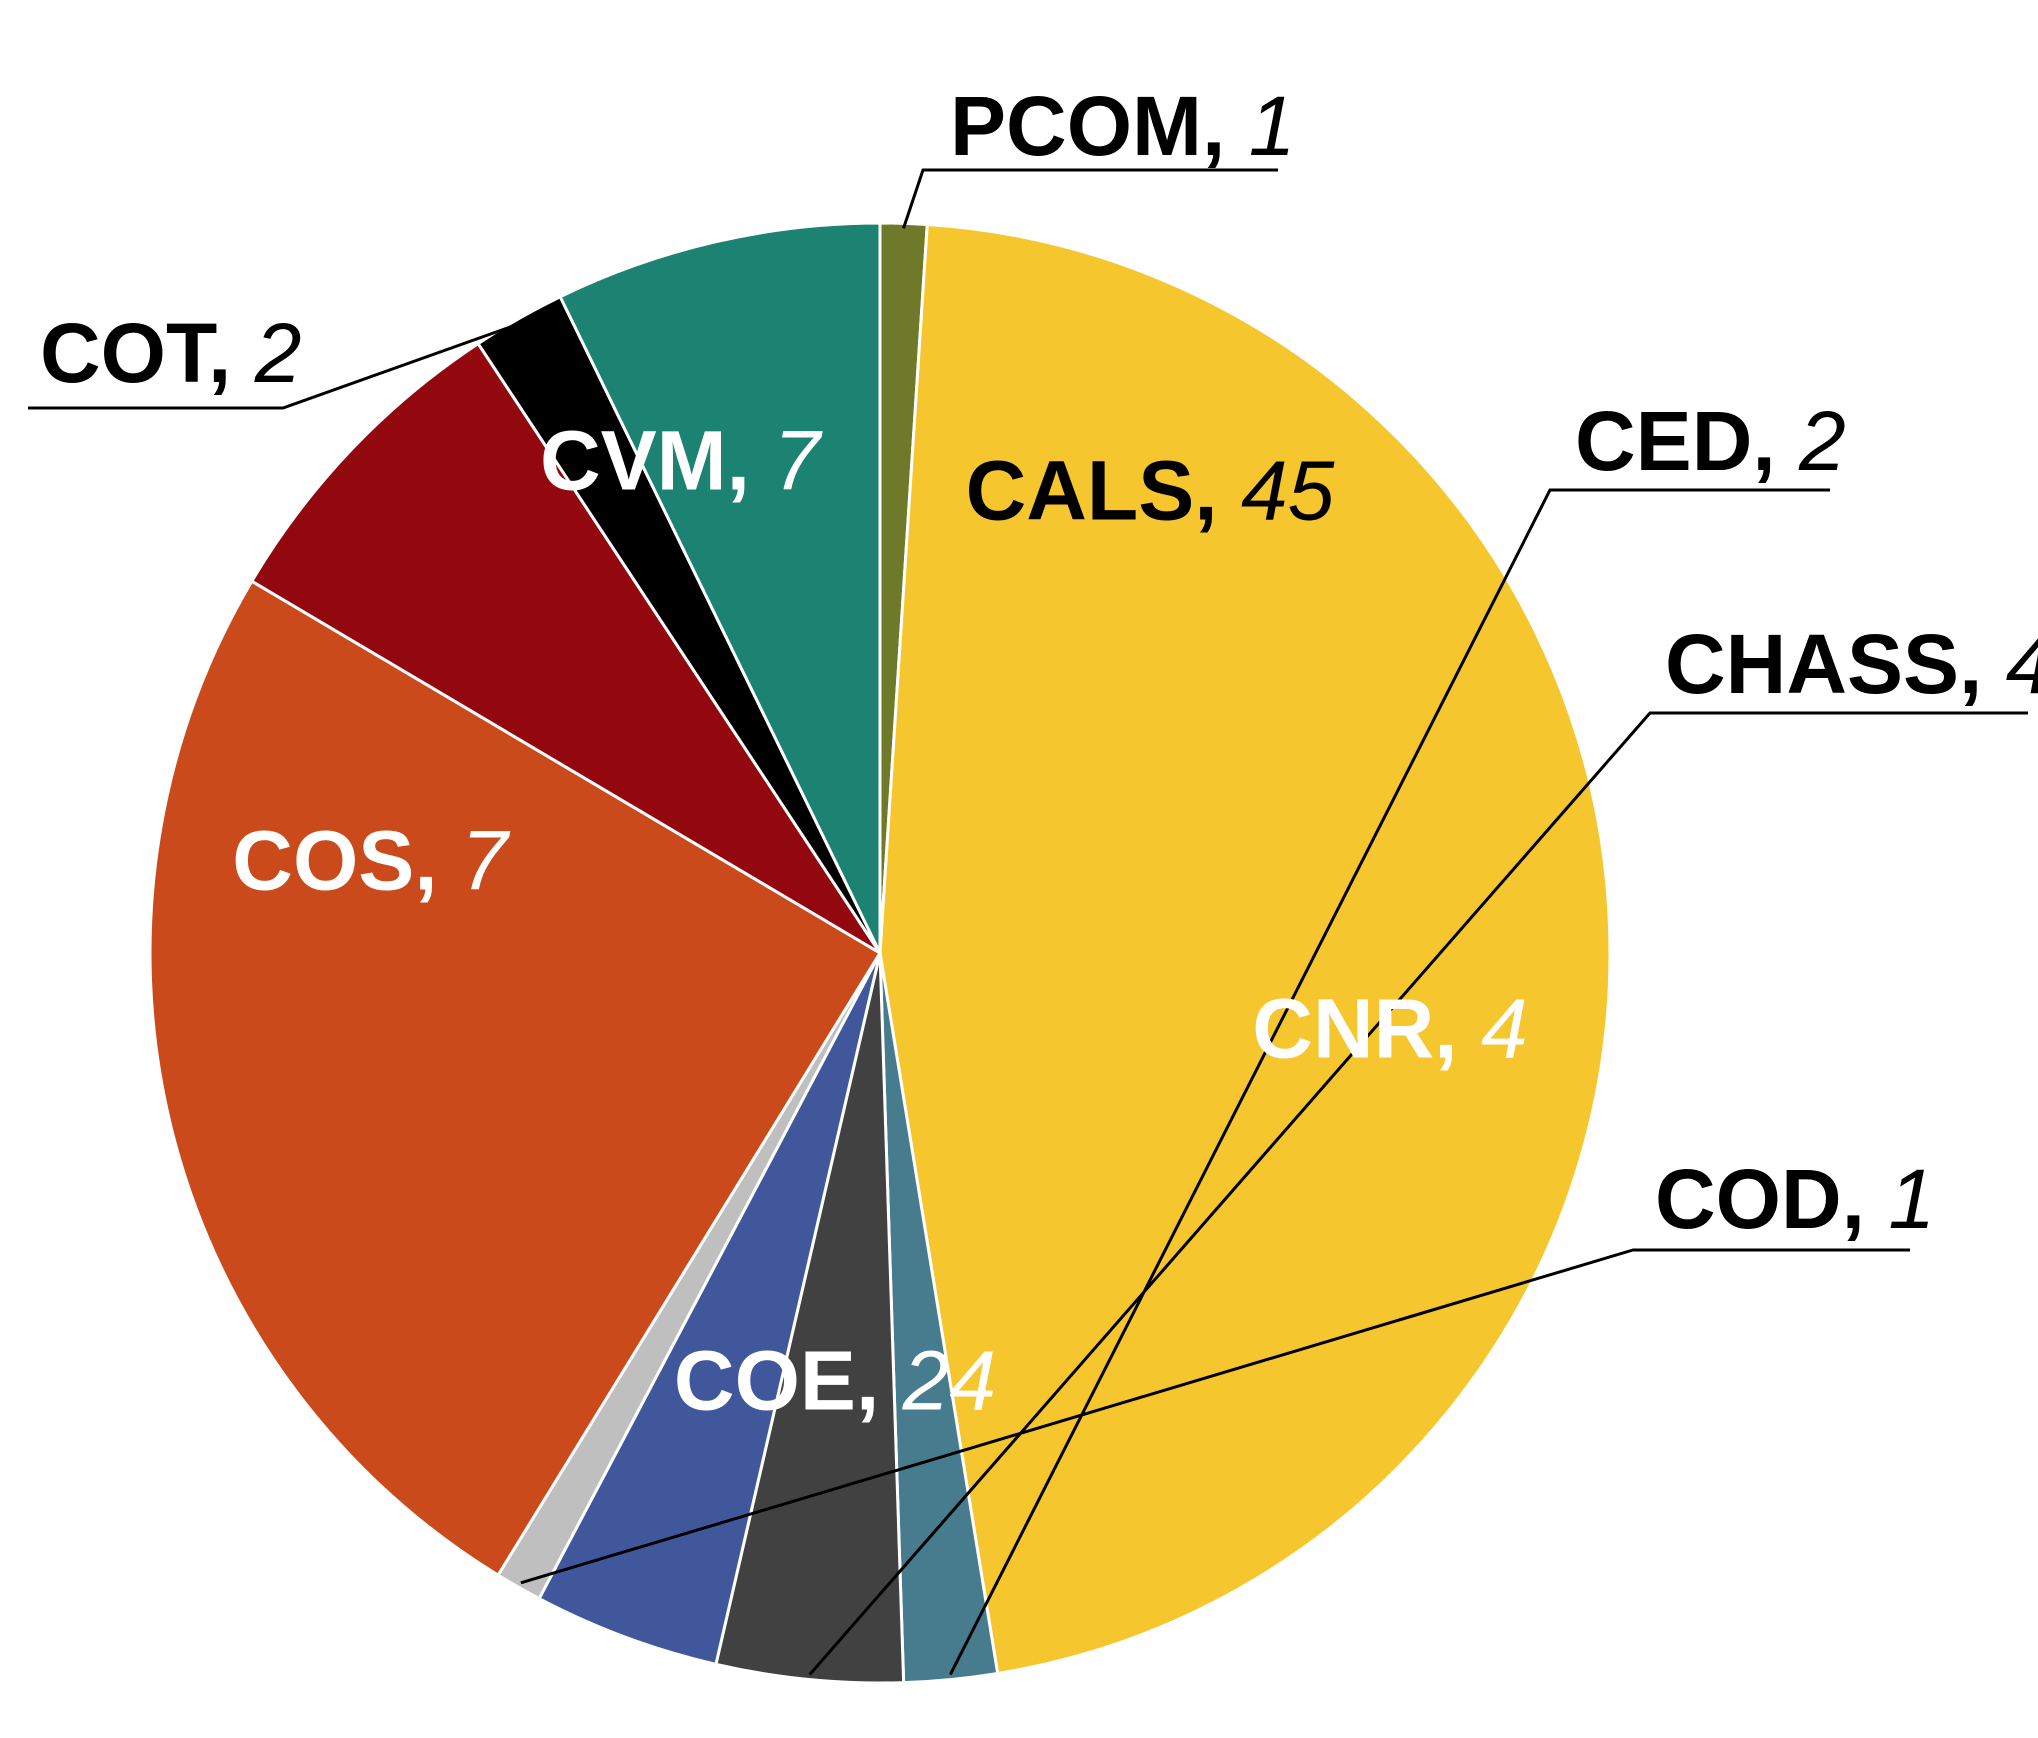 Image resolution: width=2038 pixels, height=1738 pixels. What do you see at coordinates (1215, 1416) in the screenshot?
I see `callout-line-cod` at bounding box center [1215, 1416].